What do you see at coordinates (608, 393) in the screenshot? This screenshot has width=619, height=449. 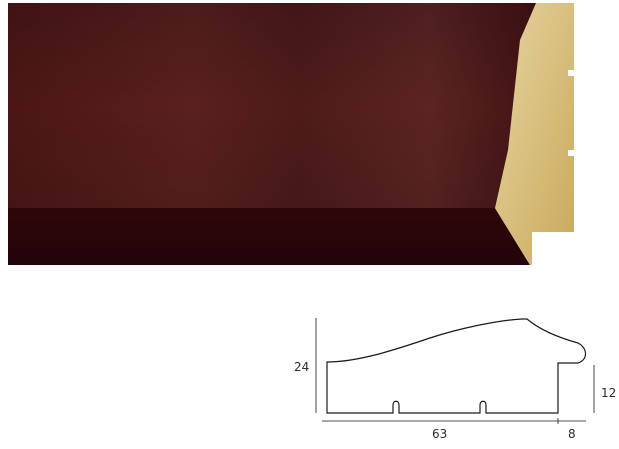 I see `rebate-height-dimension-label: 12` at bounding box center [608, 393].